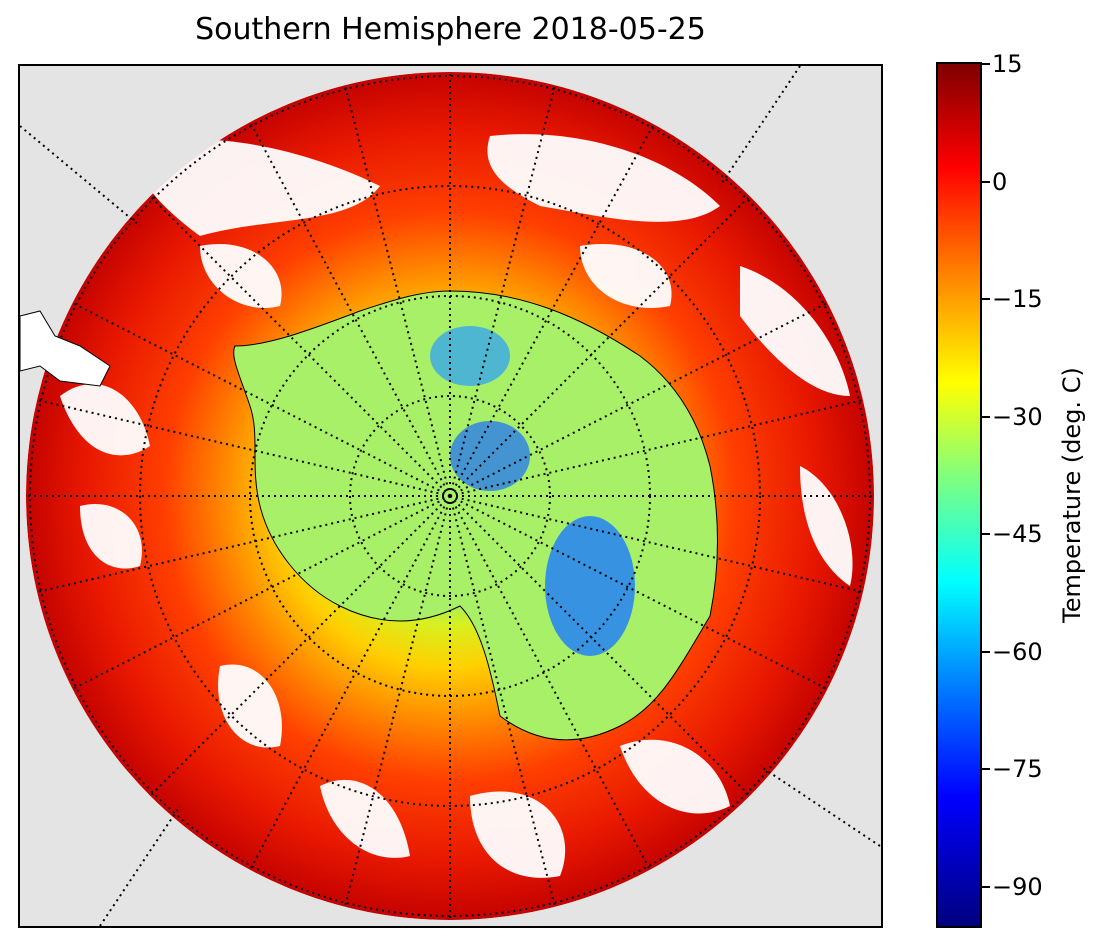 The image size is (1108, 946). Describe the element at coordinates (450, 29) in the screenshot. I see `map-title: Southern Hemisphere 2018-05-25` at that location.